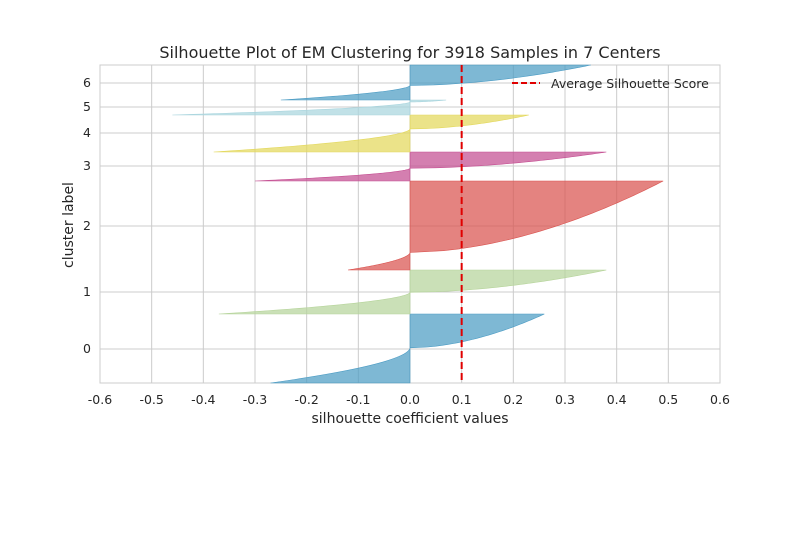 The width and height of the screenshot is (800, 550). I want to click on y-tick-label: 0, so click(87, 348).